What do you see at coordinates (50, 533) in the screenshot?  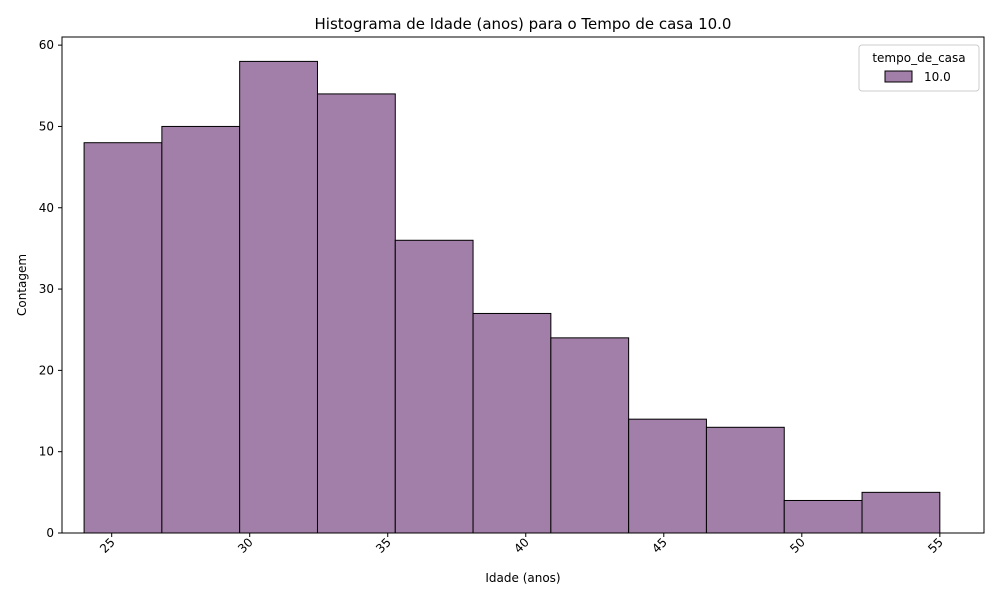 I see `y-tick-label: 0` at bounding box center [50, 533].